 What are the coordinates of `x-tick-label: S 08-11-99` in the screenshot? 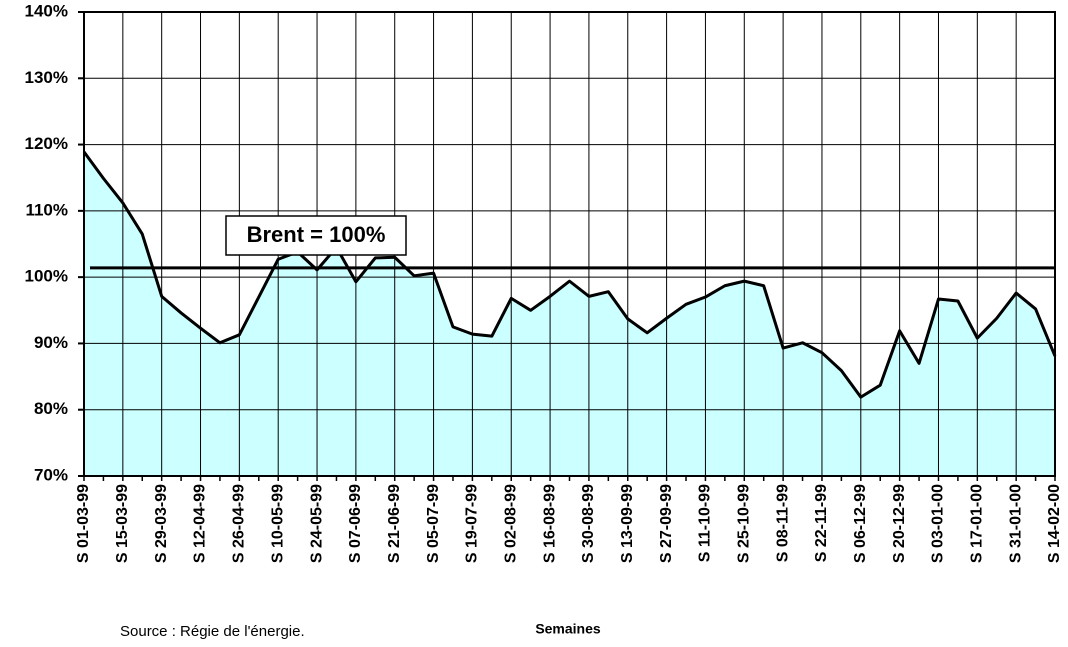 It's located at (782, 523).